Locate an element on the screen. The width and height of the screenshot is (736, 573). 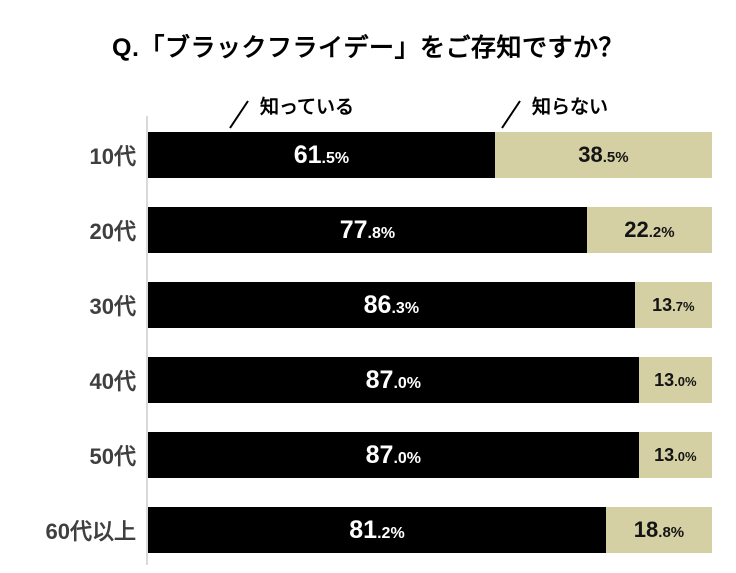
bar-track: 61.5% 38.5% is located at coordinates (430, 155).